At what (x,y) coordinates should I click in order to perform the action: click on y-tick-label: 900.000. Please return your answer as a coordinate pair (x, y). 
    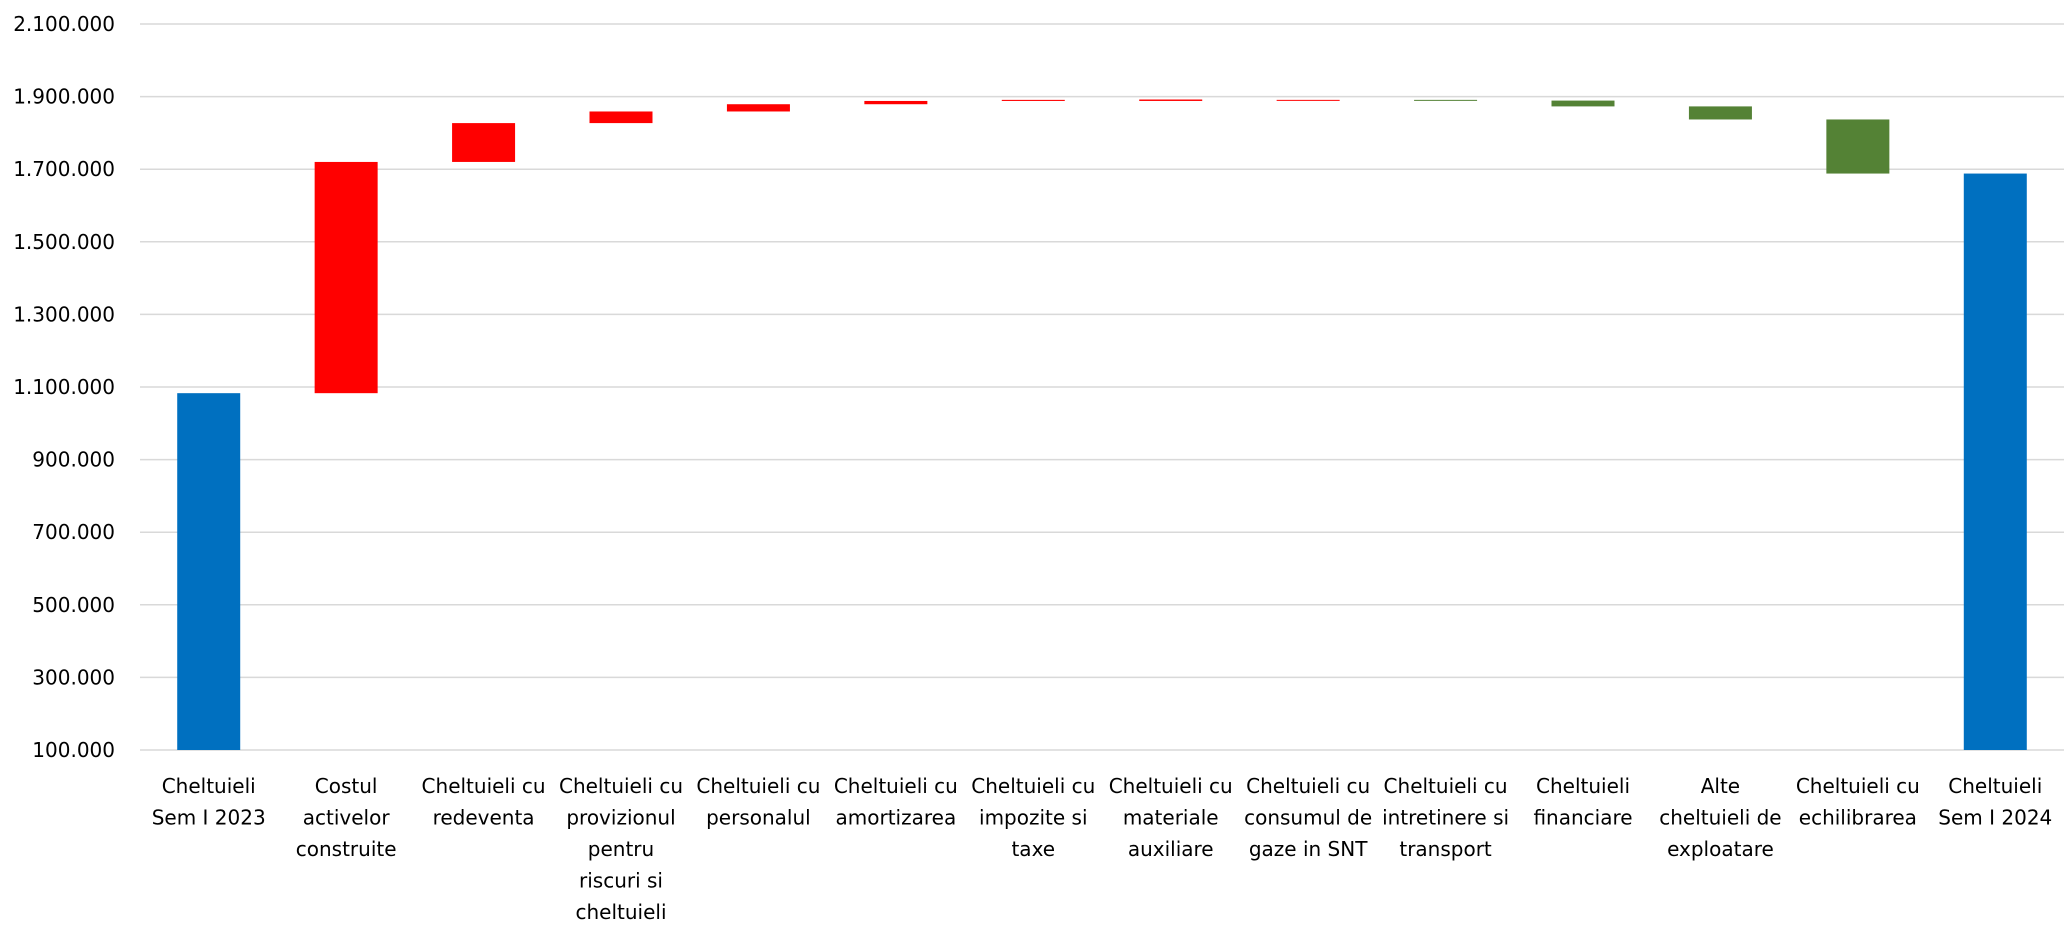
    Looking at the image, I should click on (73, 460).